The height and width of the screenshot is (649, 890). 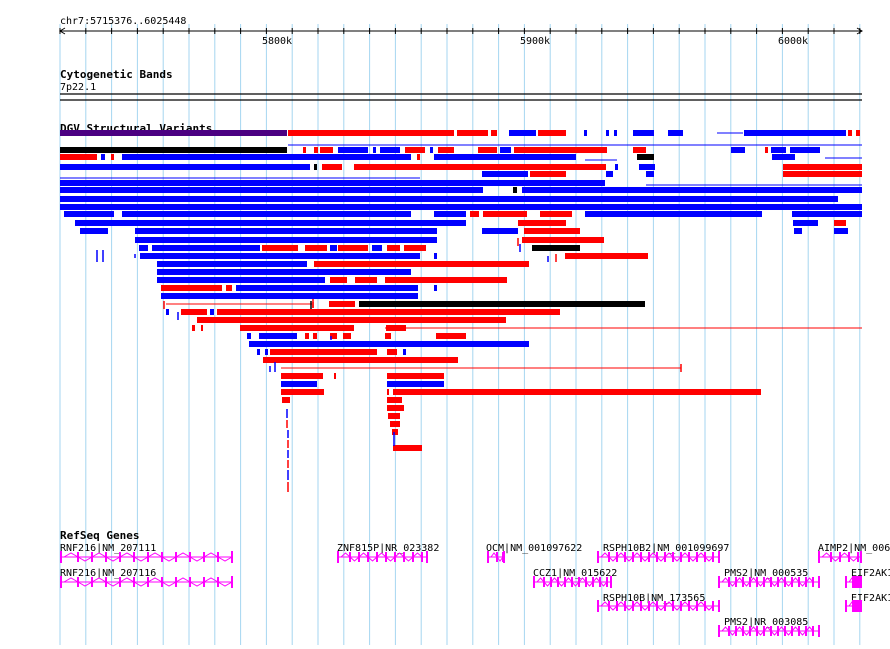 I want to click on cytoband-track: Cytogenetic Bands 7p22.1, so click(x=461, y=84).